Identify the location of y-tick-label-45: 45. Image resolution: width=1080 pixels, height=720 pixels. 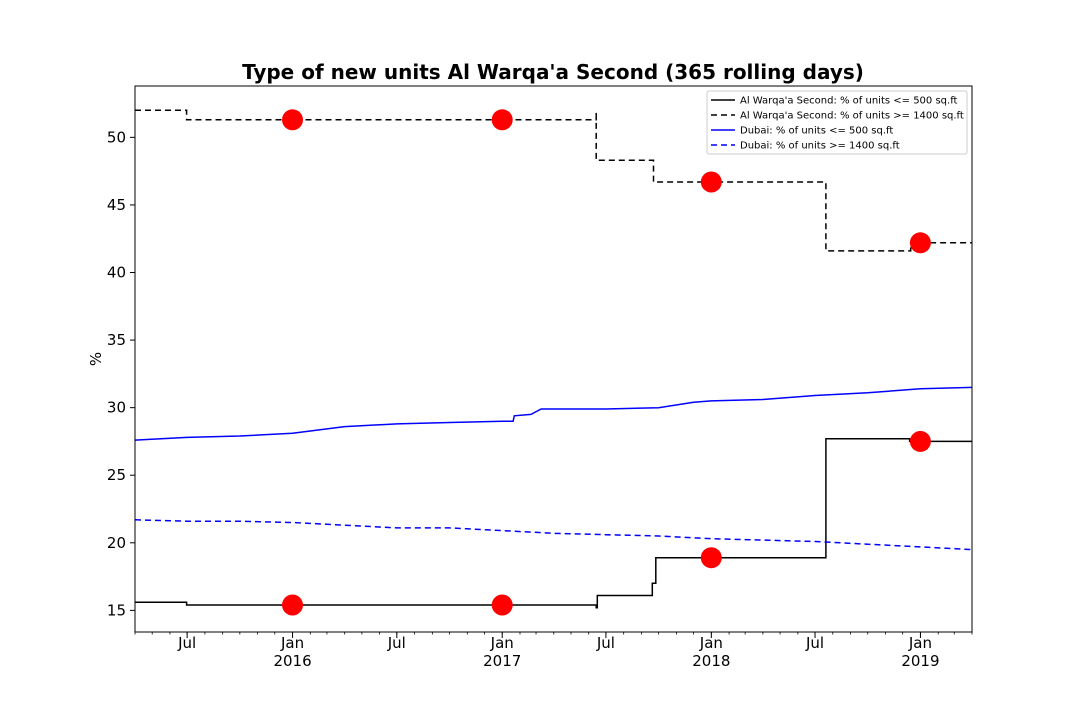
(116, 205).